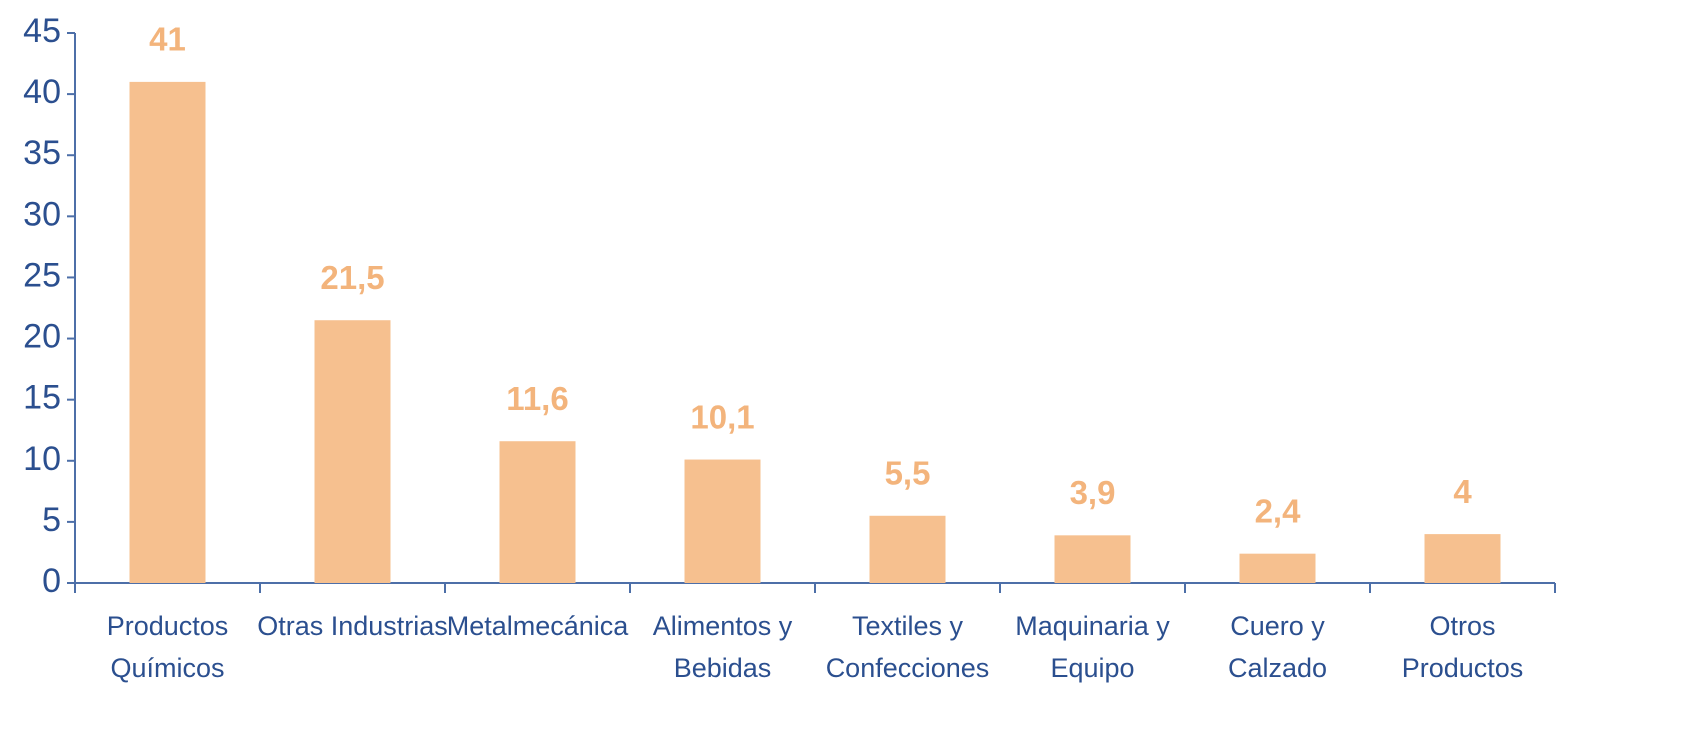 The width and height of the screenshot is (1703, 749). I want to click on x-tick-label: Confecciones, so click(908, 668).